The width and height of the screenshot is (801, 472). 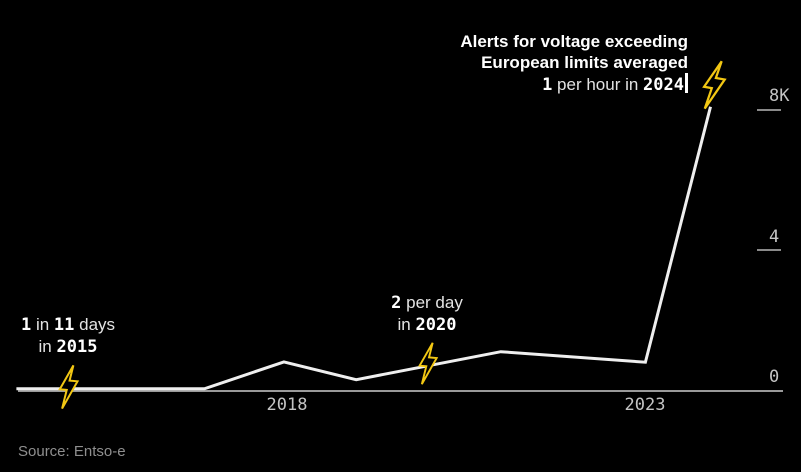 What do you see at coordinates (68, 336) in the screenshot?
I see `callout-2015: 1 in 11 days in 2015` at bounding box center [68, 336].